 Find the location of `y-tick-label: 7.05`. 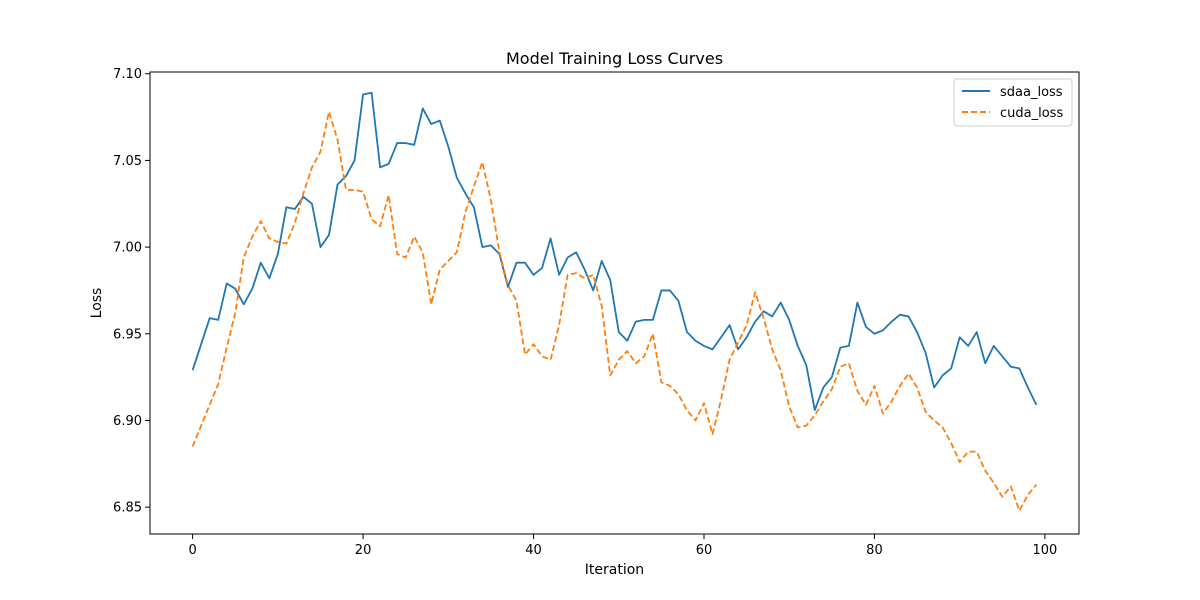

y-tick-label: 7.05 is located at coordinates (127, 161).